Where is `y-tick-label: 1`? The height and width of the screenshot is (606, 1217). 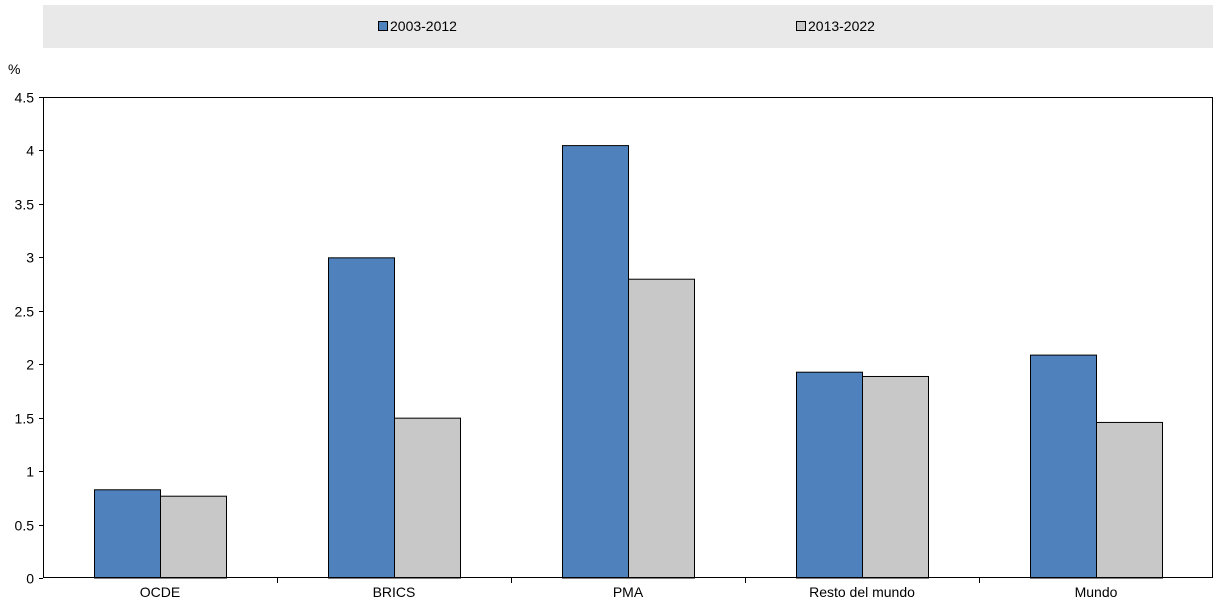
y-tick-label: 1 is located at coordinates (30, 472).